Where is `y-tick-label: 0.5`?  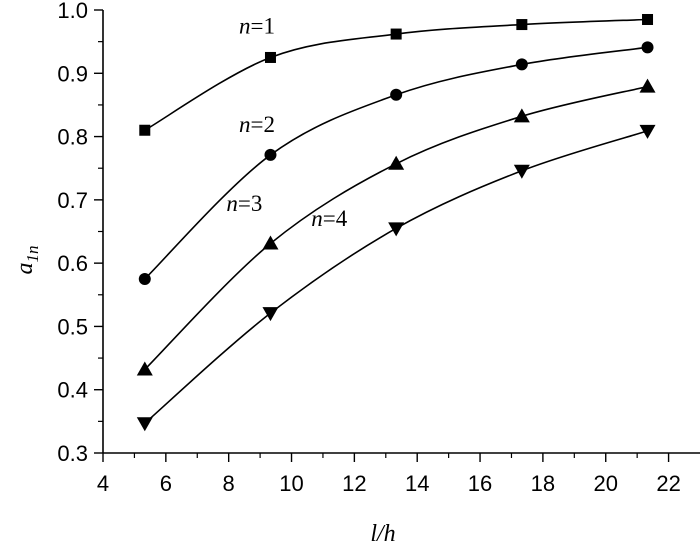
y-tick-label: 0.5 is located at coordinates (72, 326).